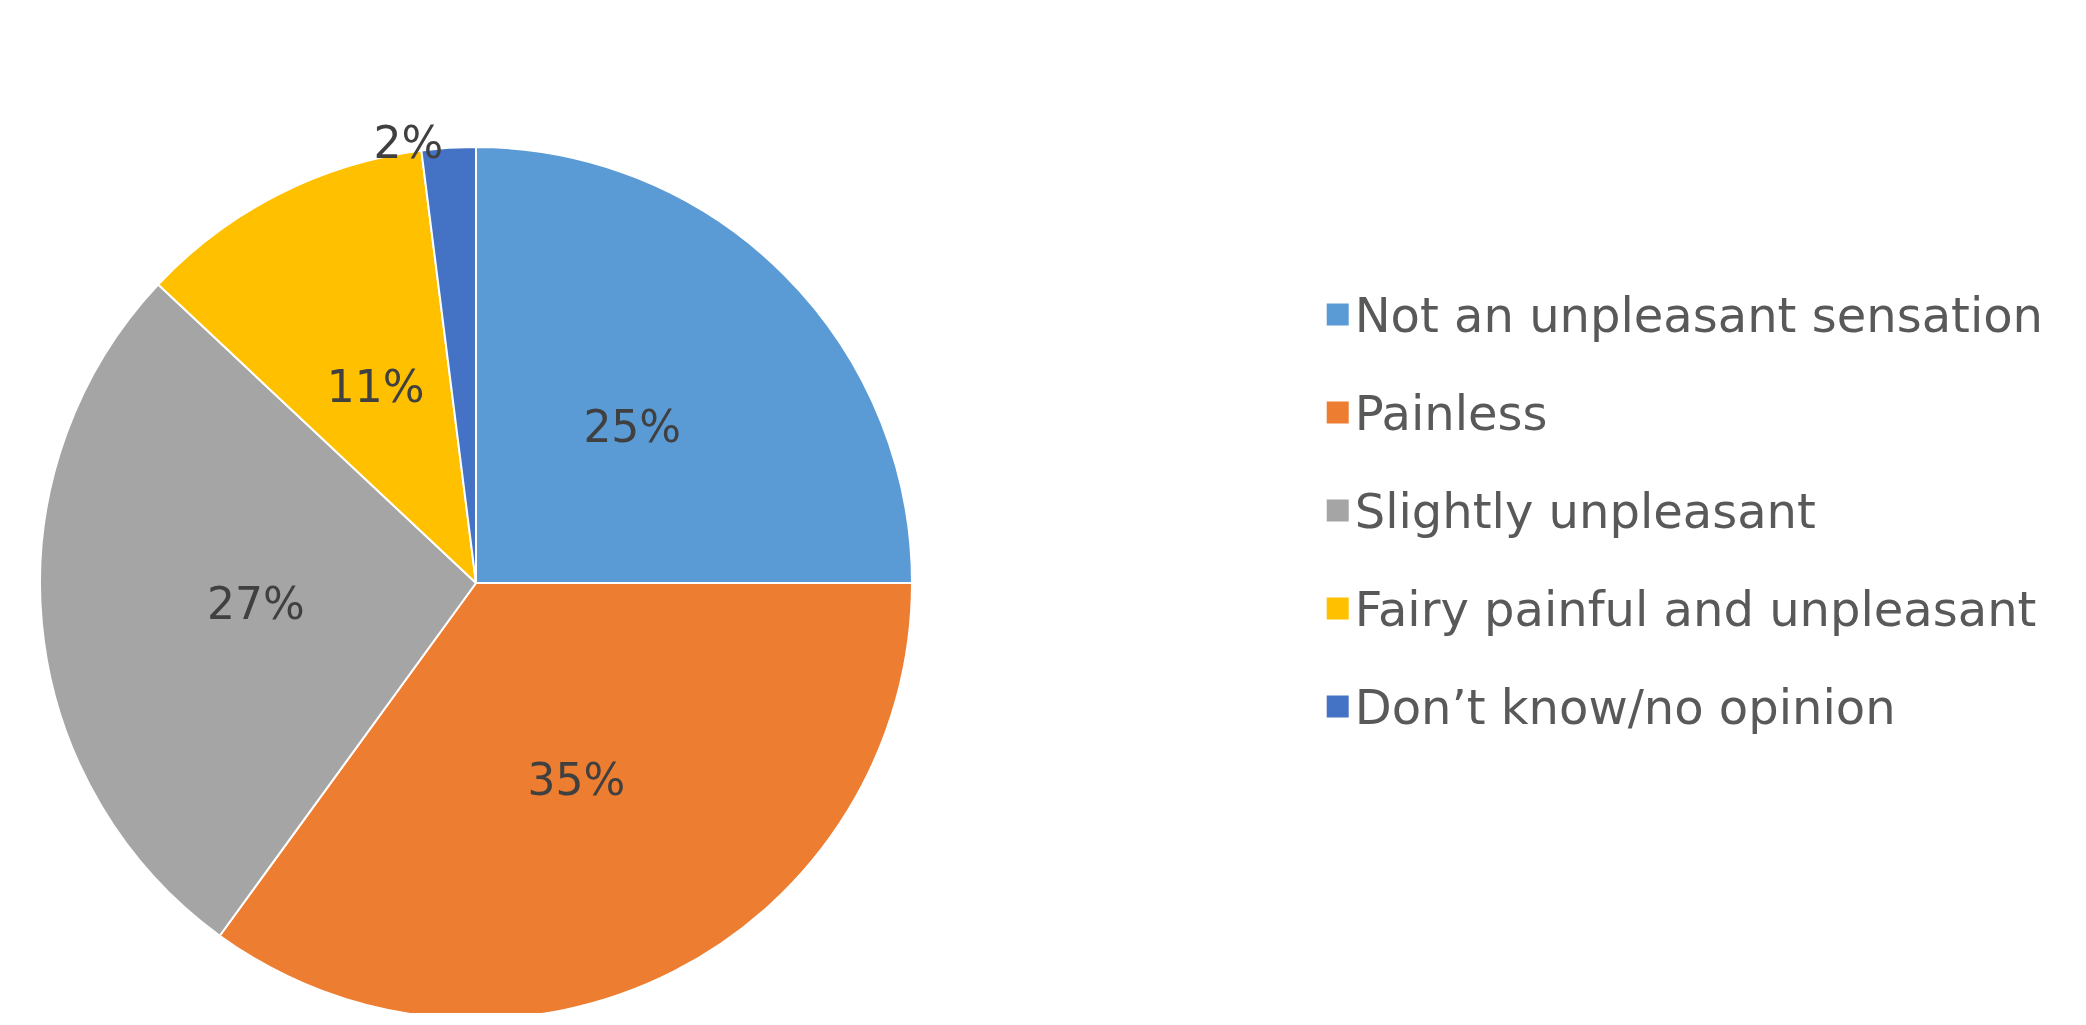  I want to click on data-label: 27%, so click(256, 604).